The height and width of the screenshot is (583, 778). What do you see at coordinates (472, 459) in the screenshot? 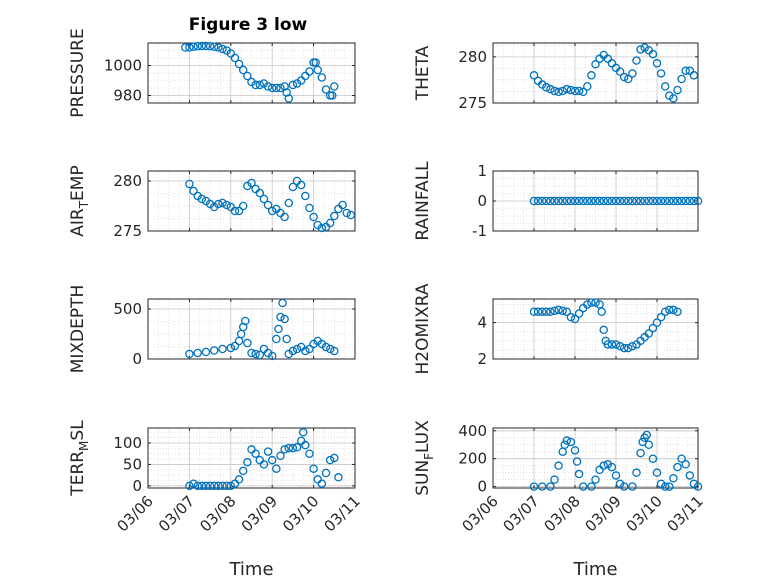
I see `y-tick-label: 200` at bounding box center [472, 459].